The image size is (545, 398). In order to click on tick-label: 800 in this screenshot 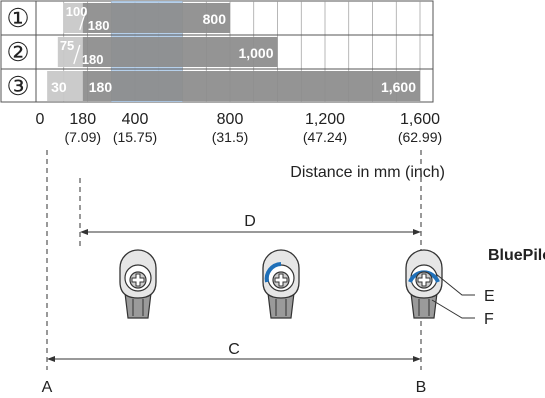, I will do `click(230, 119)`.